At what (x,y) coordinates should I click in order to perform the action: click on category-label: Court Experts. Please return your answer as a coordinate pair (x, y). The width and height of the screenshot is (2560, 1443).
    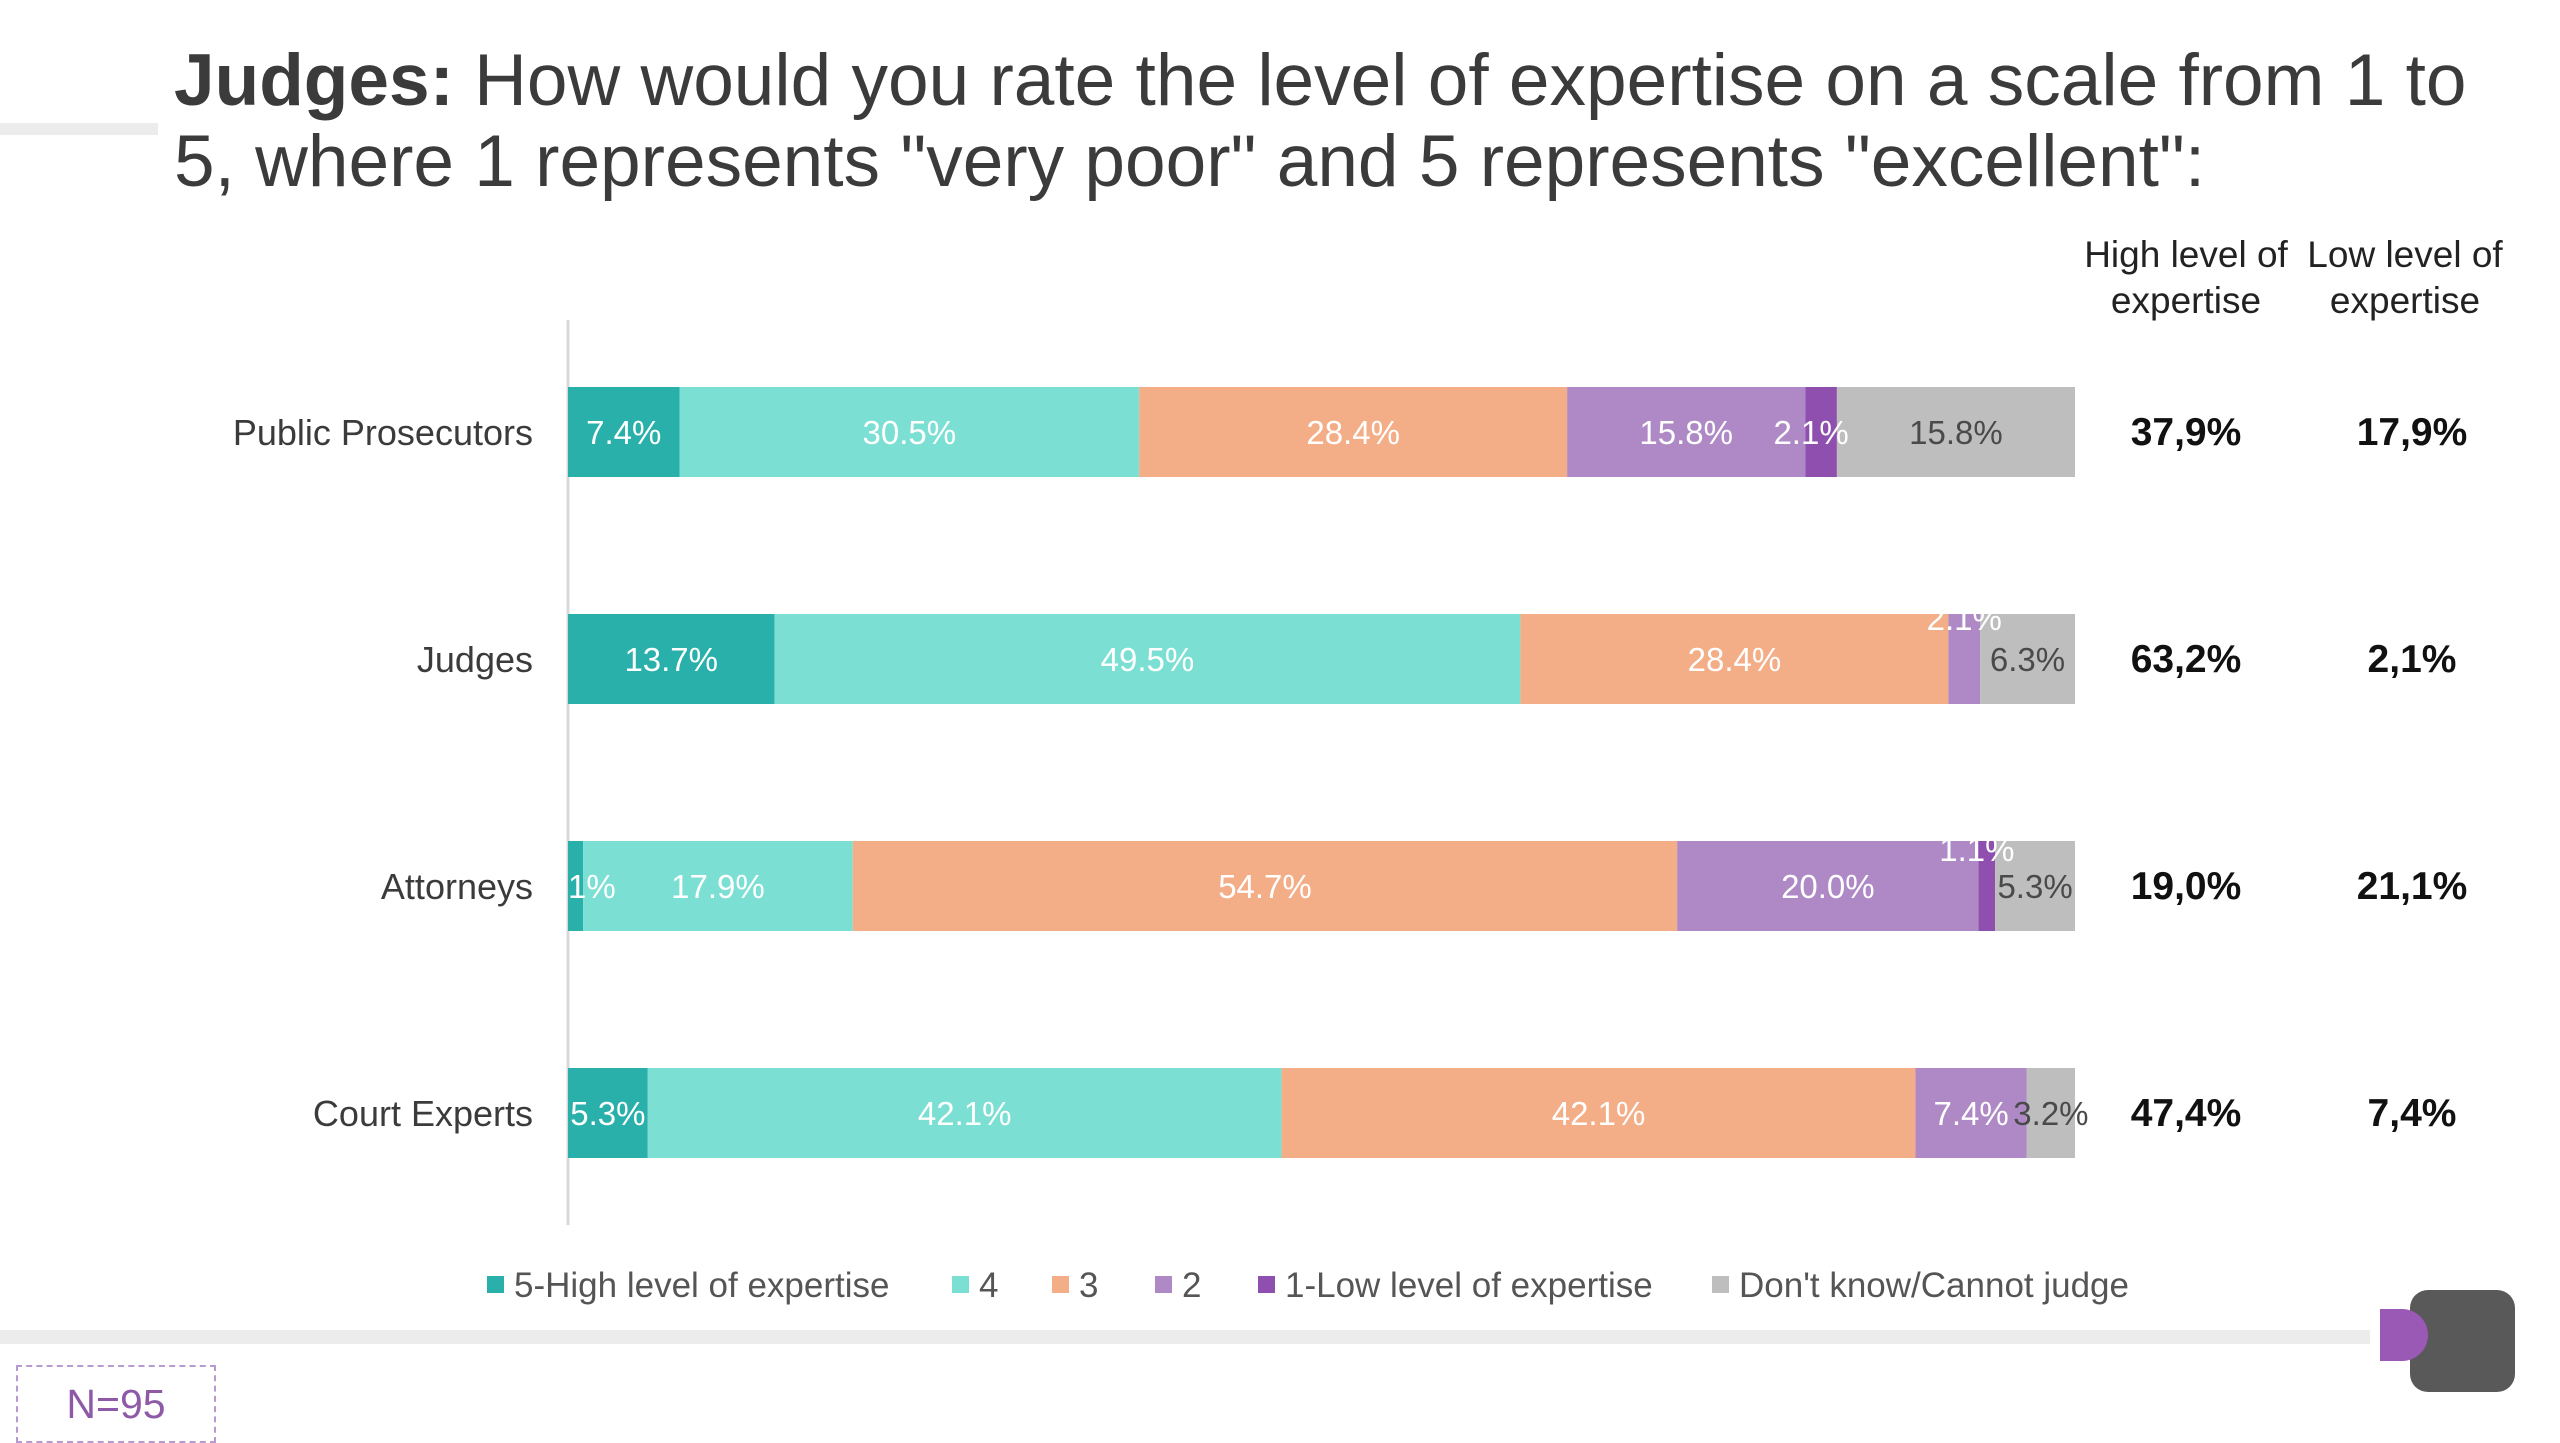
    Looking at the image, I should click on (423, 1113).